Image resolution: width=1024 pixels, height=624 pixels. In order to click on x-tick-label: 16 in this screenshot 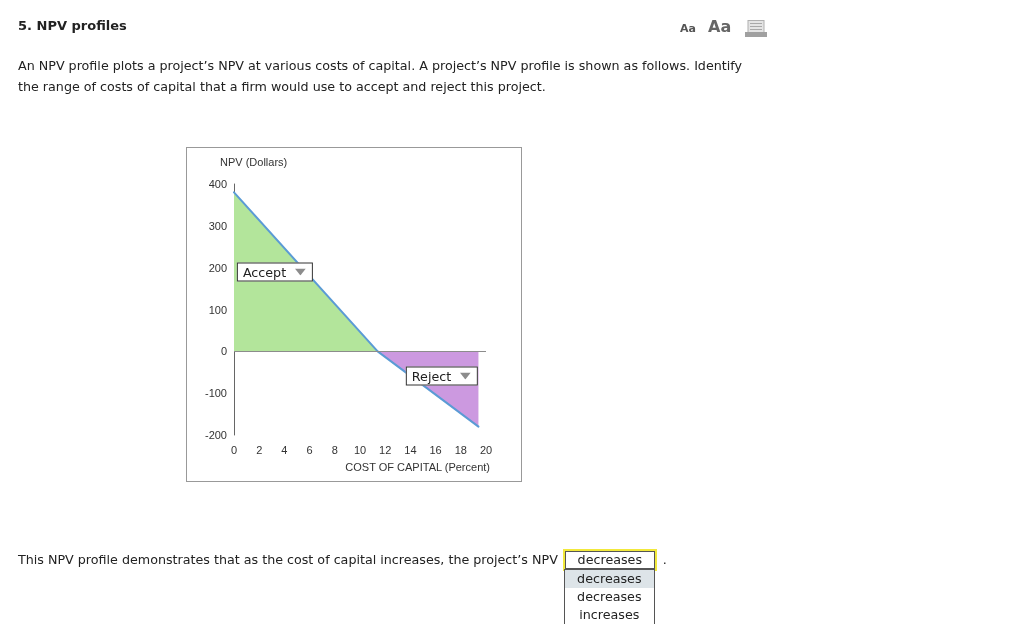, I will do `click(435, 449)`.